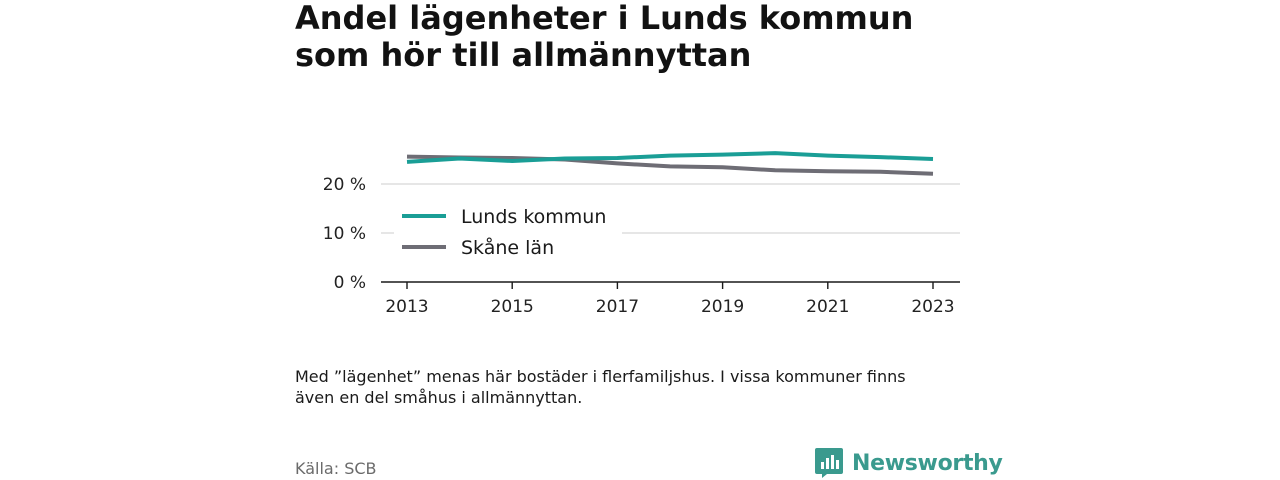 This screenshot has width=1280, height=480. What do you see at coordinates (670, 157) in the screenshot?
I see `series-line-lunds-kommun` at bounding box center [670, 157].